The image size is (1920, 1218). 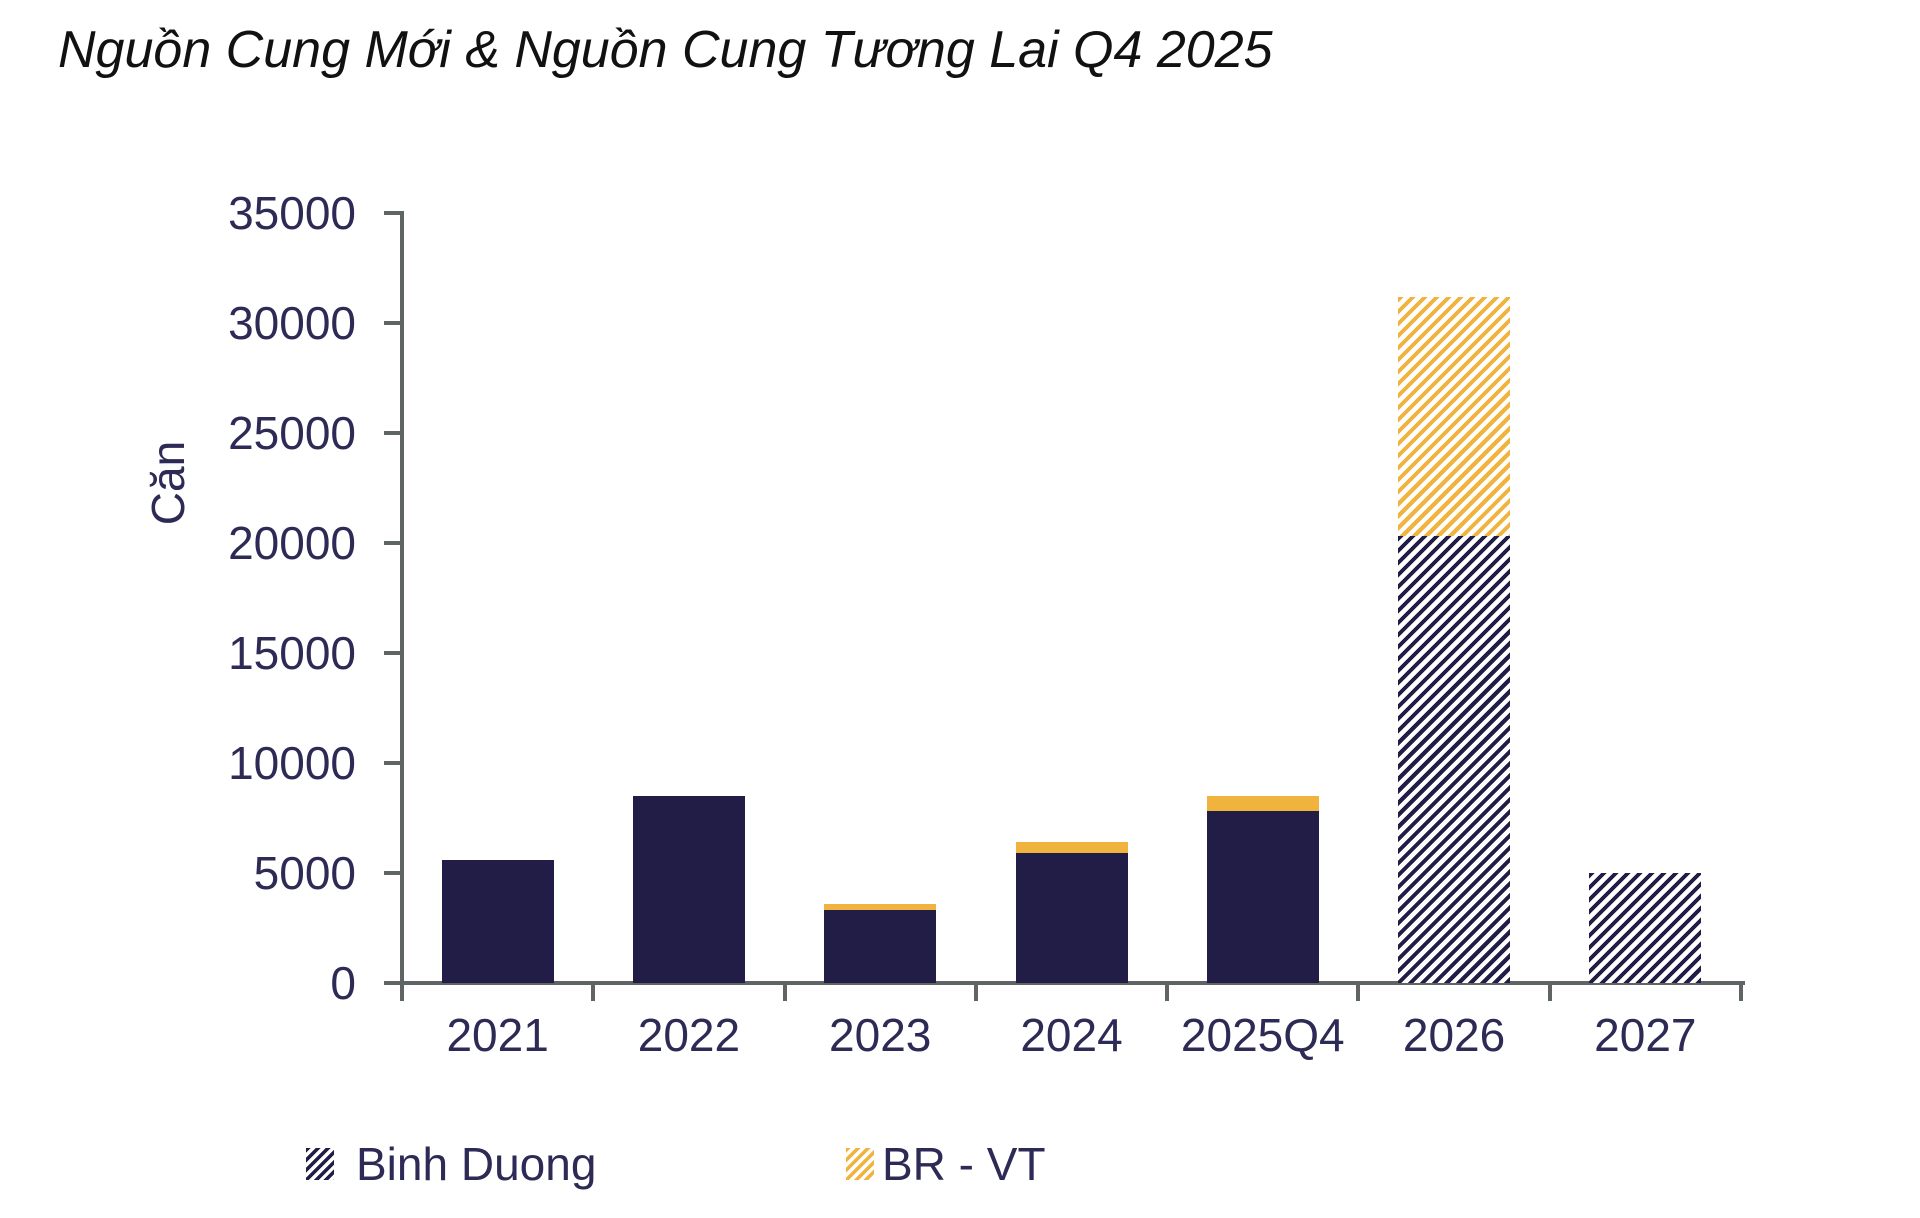 What do you see at coordinates (476, 1164) in the screenshot?
I see `legend-label-binh-duong: Binh Duong` at bounding box center [476, 1164].